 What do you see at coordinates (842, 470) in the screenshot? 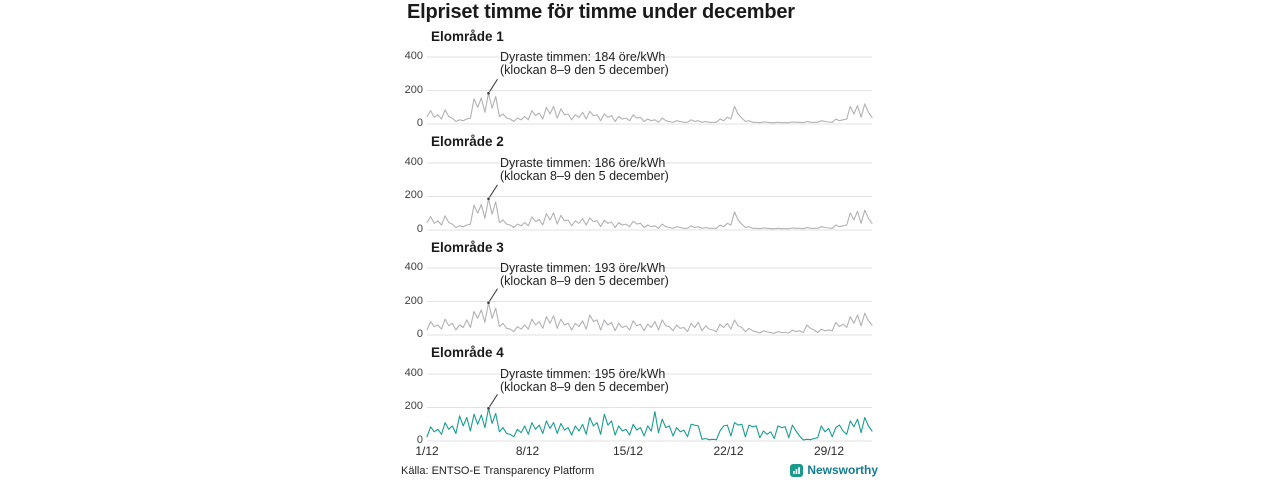
I see `brand-name: Newsworthy` at bounding box center [842, 470].